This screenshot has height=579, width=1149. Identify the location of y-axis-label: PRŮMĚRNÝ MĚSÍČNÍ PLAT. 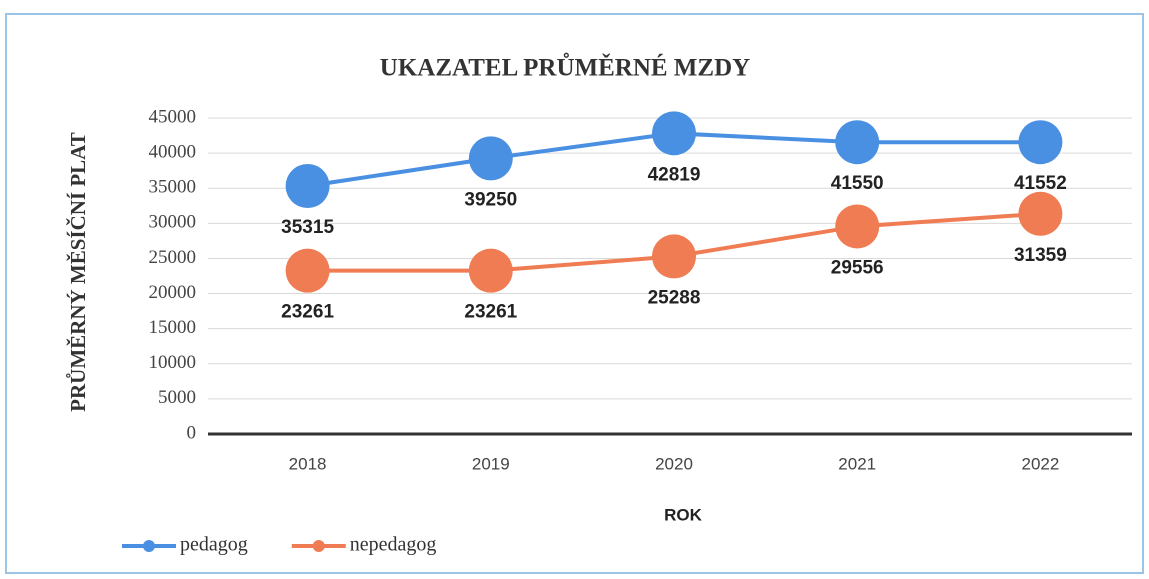
(78, 272).